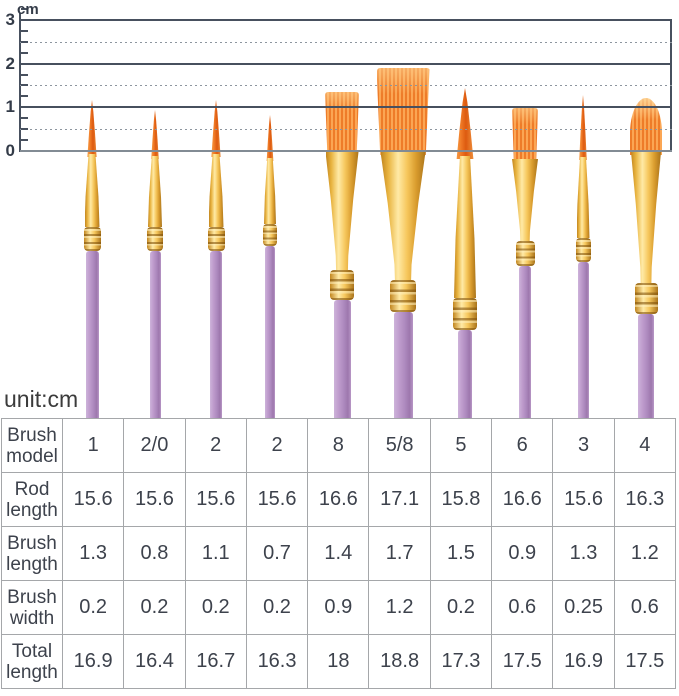  What do you see at coordinates (216, 662) in the screenshot?
I see `table-cell-r5-c3: 16.7` at bounding box center [216, 662].